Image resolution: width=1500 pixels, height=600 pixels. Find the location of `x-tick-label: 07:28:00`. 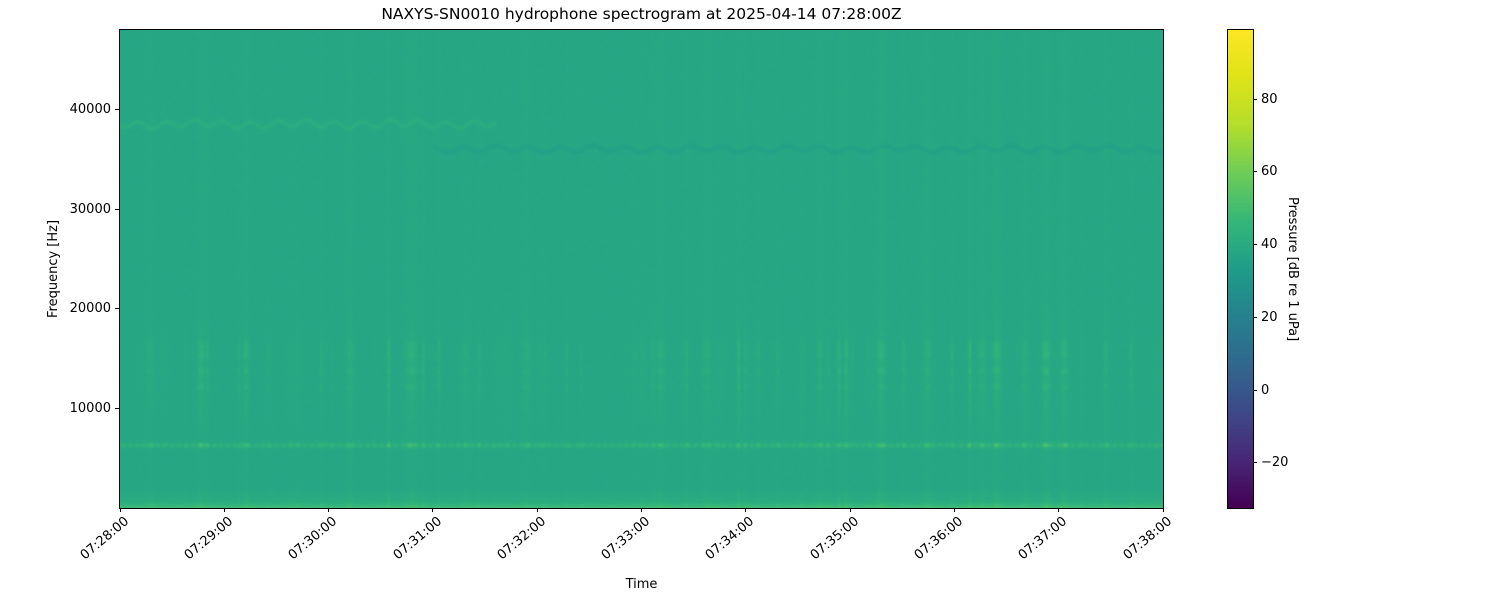

x-tick-label: 07:28:00 is located at coordinates (104, 539).